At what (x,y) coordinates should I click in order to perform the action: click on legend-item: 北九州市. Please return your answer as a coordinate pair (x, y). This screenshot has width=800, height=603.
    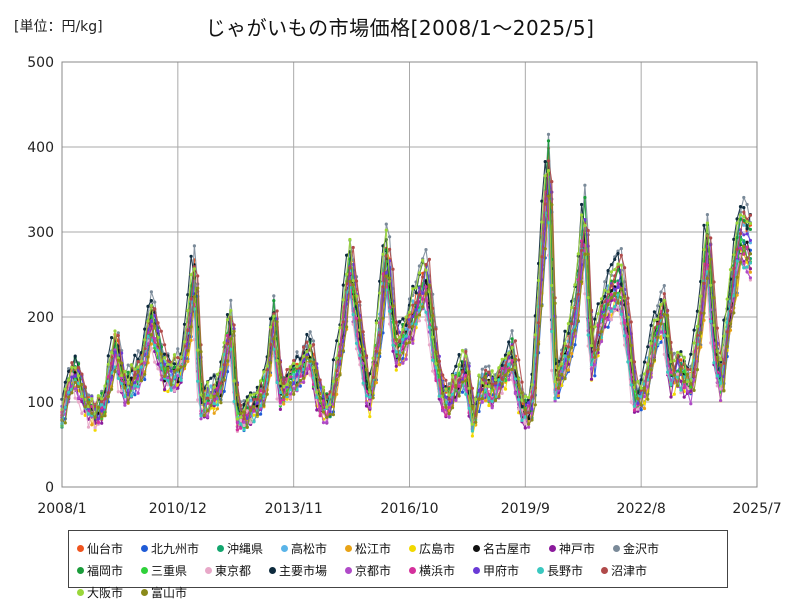
    Looking at the image, I should click on (179, 548).